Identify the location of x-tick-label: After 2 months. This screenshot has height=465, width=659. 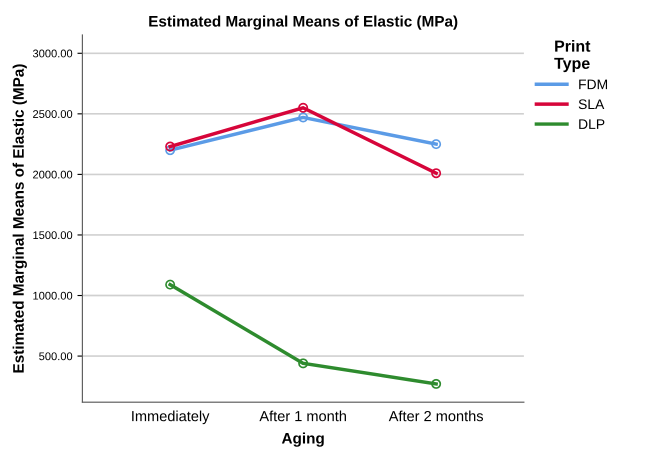
(436, 416).